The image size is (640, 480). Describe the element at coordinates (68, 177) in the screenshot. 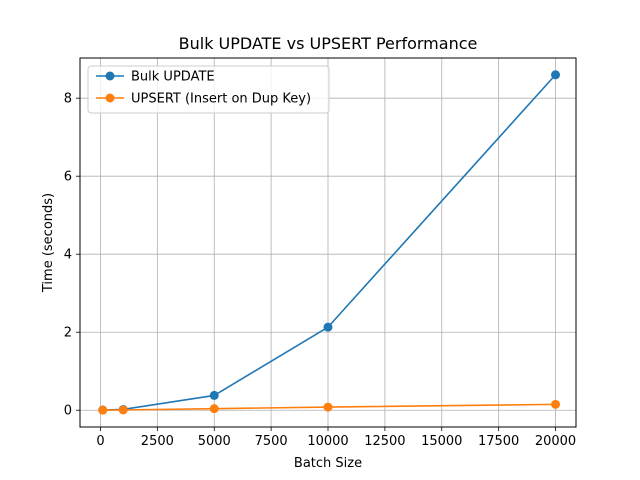

I see `y-tick-label: 6` at that location.